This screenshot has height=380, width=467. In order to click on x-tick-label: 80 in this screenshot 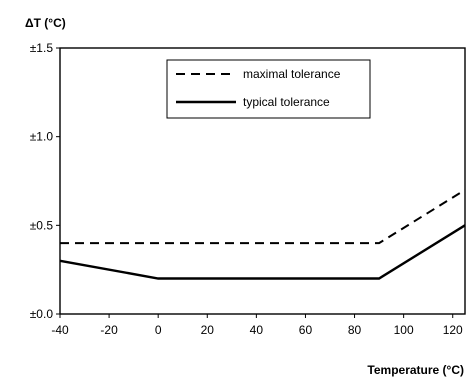, I will do `click(355, 330)`.